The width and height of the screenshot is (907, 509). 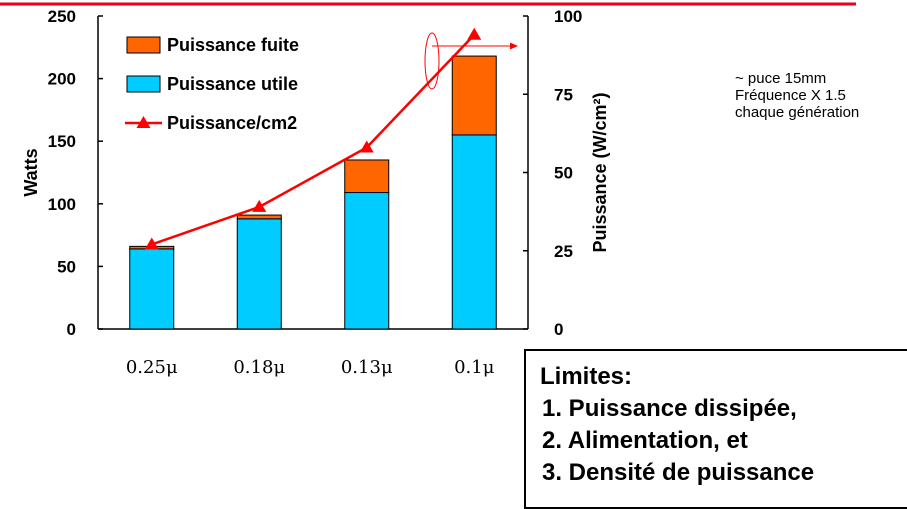 I want to click on y2-tick-label: 50, so click(x=563, y=173).